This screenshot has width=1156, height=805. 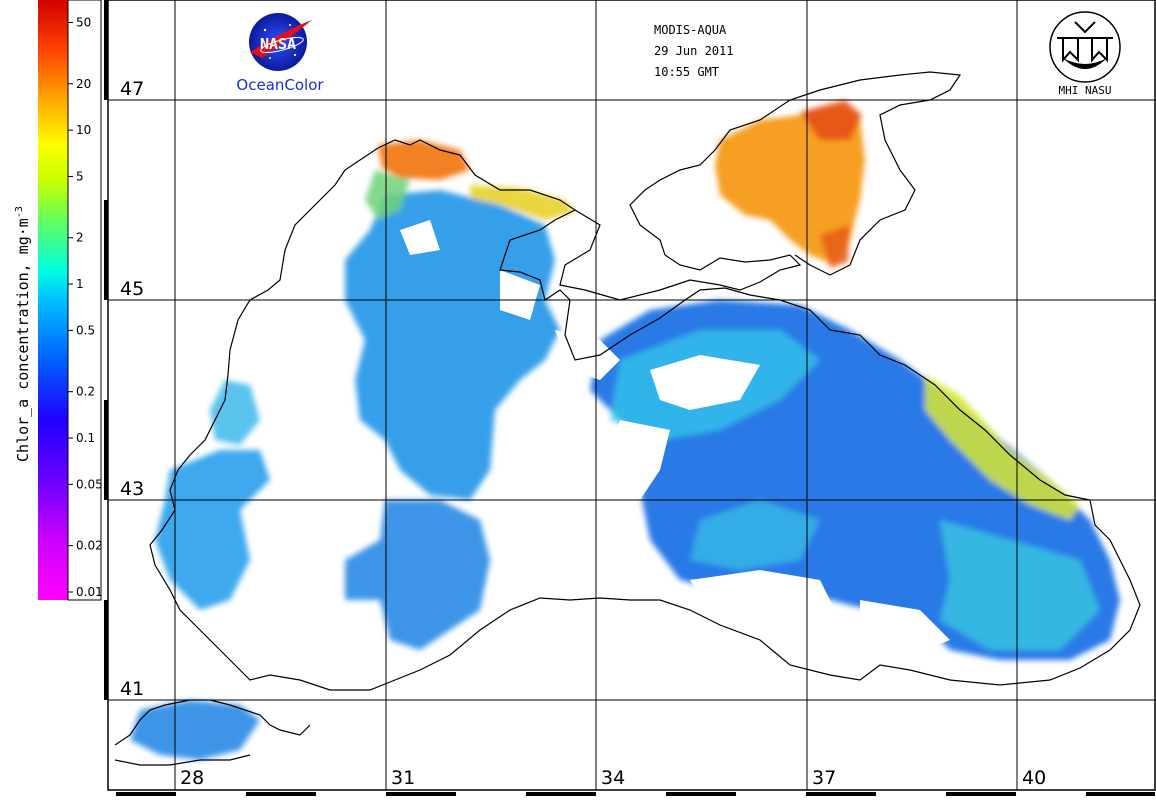 I want to click on colorbar-ticks: 50 20 10 5 2 1 0.5 0.2 0.1 0.05 0.02 0.01, so click(x=85, y=307).